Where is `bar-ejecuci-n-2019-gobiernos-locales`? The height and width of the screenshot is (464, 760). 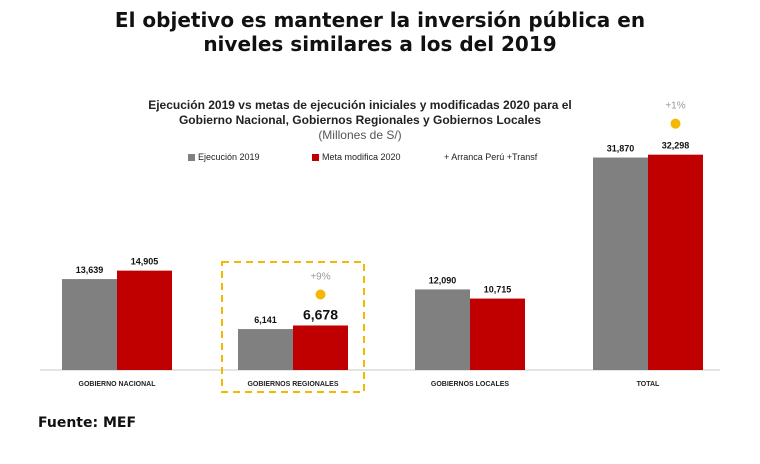
bar-ejecuci-n-2019-gobiernos-locales is located at coordinates (442, 329).